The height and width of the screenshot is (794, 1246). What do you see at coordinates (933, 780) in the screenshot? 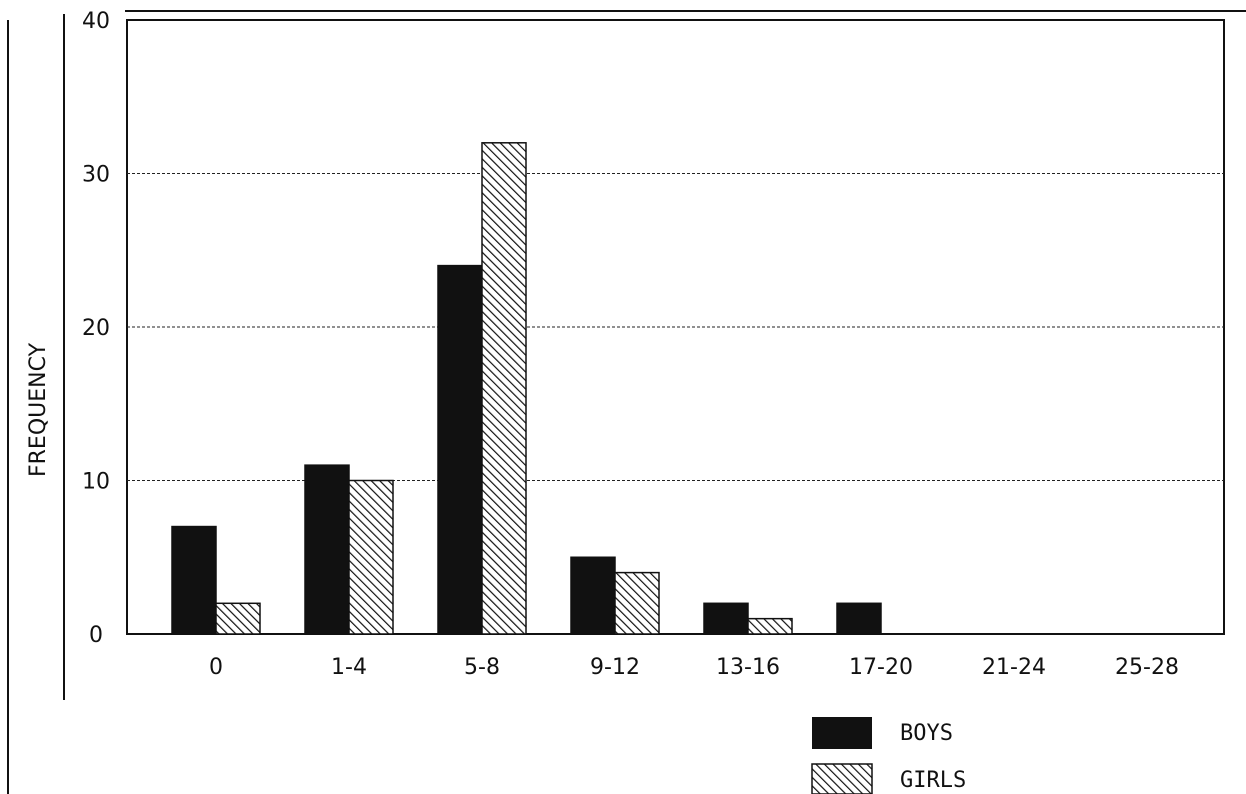
I see `legend-label-girls: GIRLS` at bounding box center [933, 780].